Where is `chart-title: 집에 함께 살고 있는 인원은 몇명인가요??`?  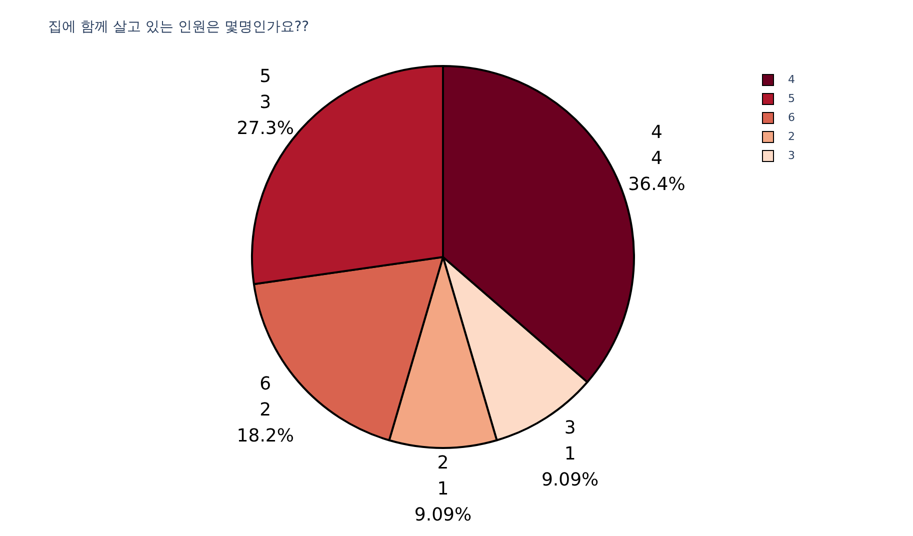
chart-title: 집에 함께 살고 있는 인원은 몇명인가요?? is located at coordinates (179, 27).